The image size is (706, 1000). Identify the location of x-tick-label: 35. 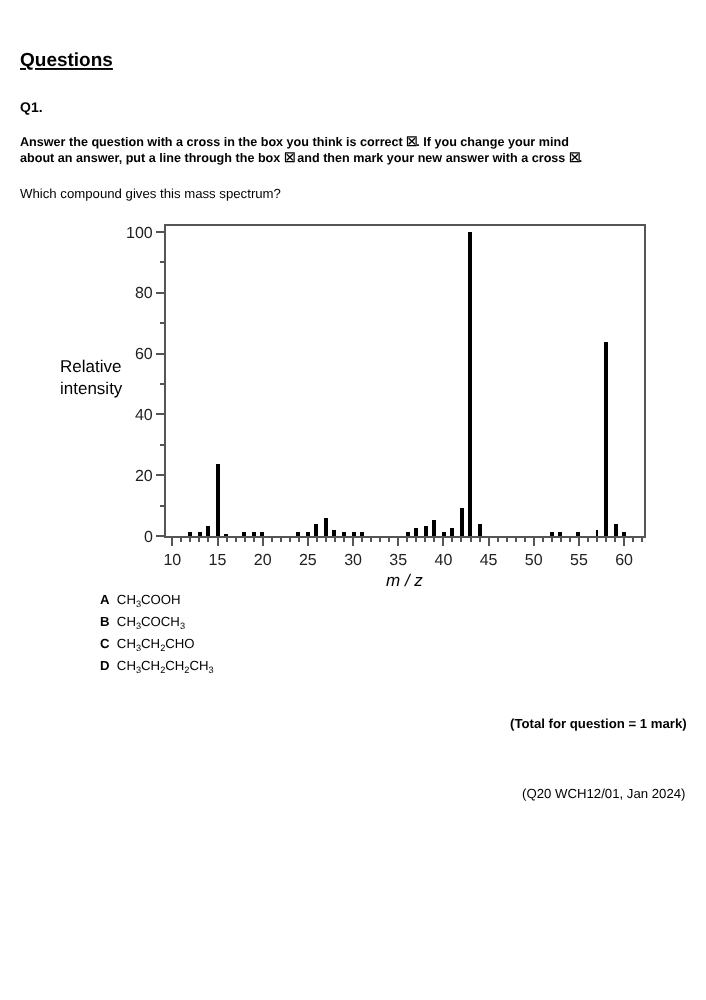
(399, 560).